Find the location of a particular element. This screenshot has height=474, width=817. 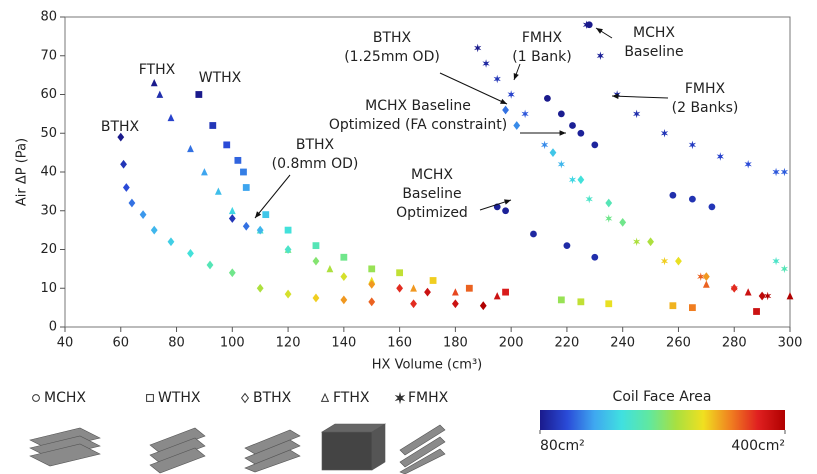

colorbar-label: Coil Face Area is located at coordinates (662, 397).